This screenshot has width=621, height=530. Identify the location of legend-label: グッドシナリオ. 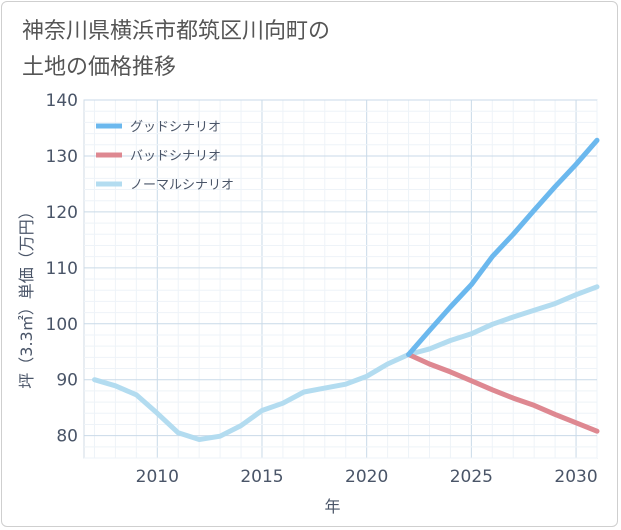
(175, 127).